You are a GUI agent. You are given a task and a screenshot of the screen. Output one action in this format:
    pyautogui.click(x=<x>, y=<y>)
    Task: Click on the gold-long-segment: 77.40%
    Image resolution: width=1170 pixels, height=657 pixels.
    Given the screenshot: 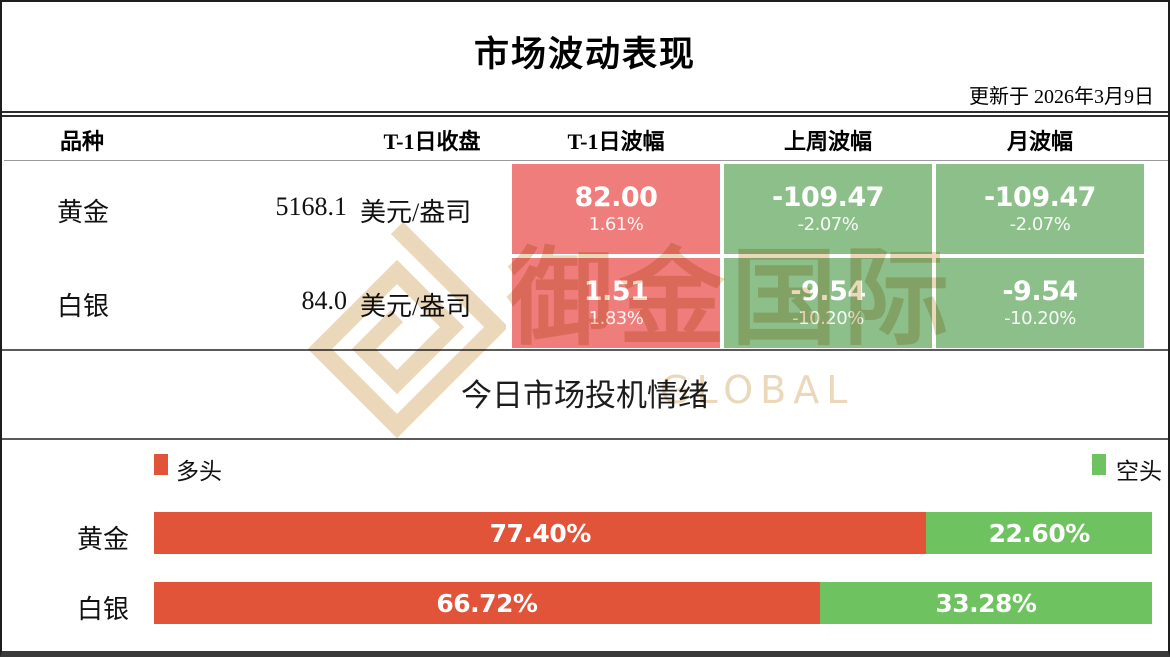 What is the action you would take?
    pyautogui.click(x=540, y=533)
    